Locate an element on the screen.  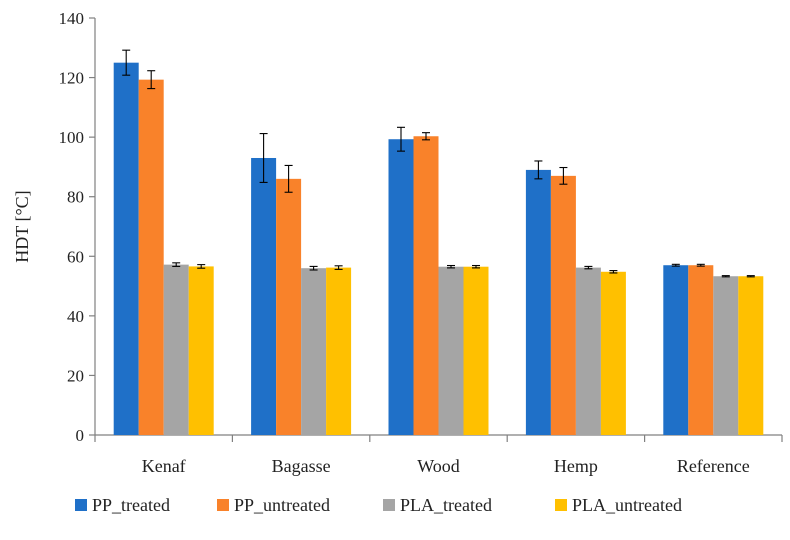
error-bar-pla-untreated-hemp is located at coordinates (613, 272).